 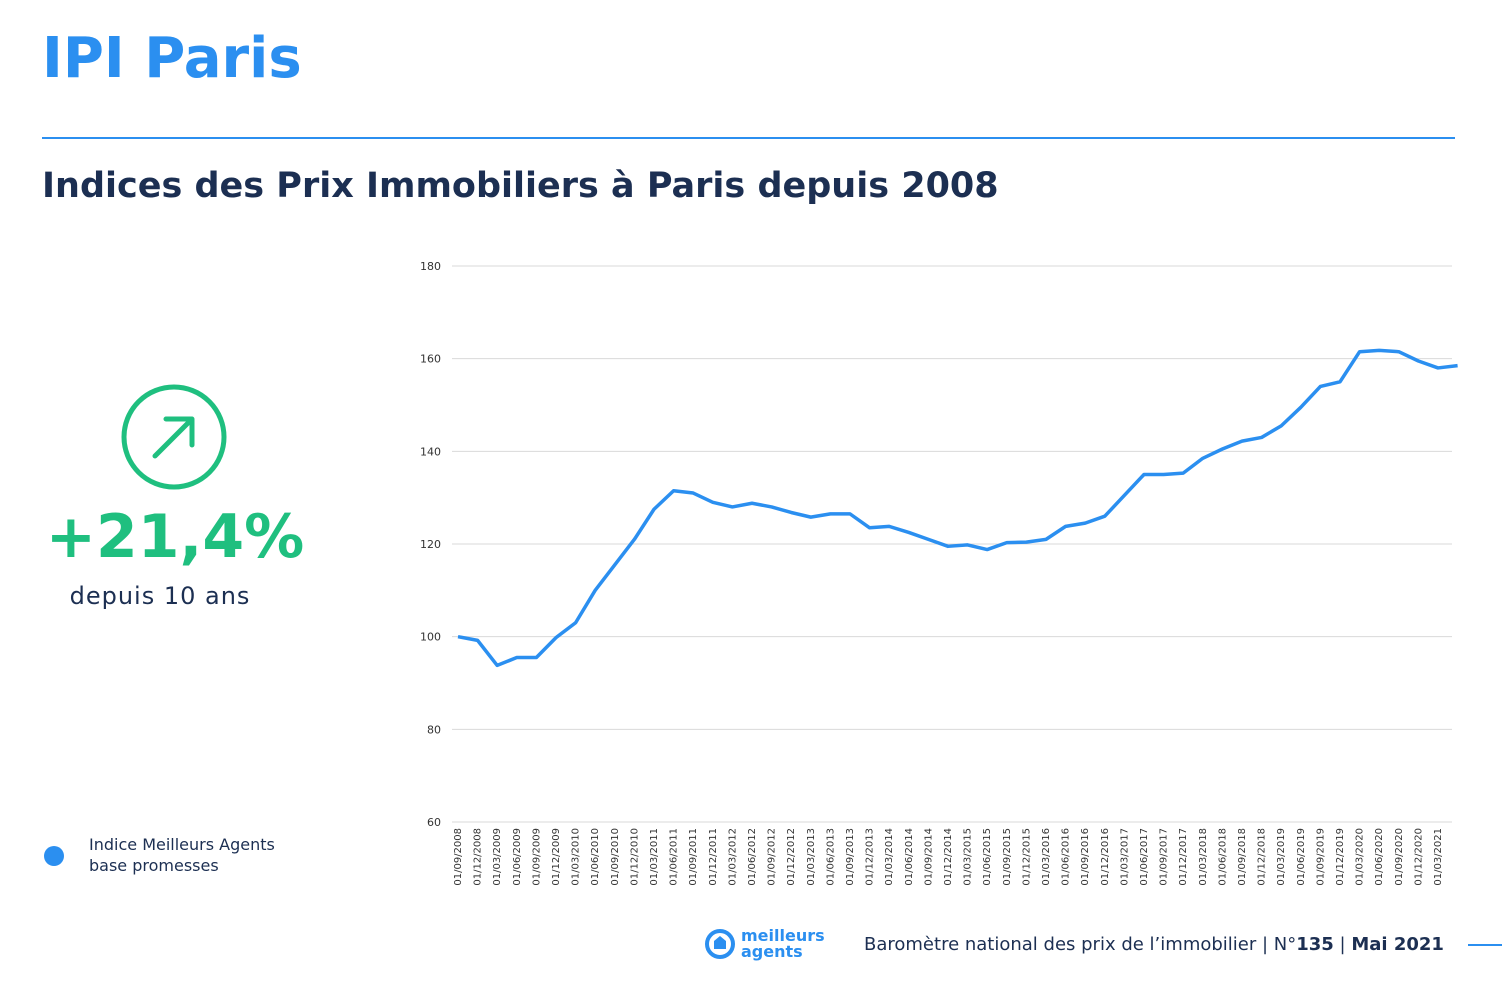 I want to click on highlight-caption: depuis 10 ans, so click(x=160, y=596).